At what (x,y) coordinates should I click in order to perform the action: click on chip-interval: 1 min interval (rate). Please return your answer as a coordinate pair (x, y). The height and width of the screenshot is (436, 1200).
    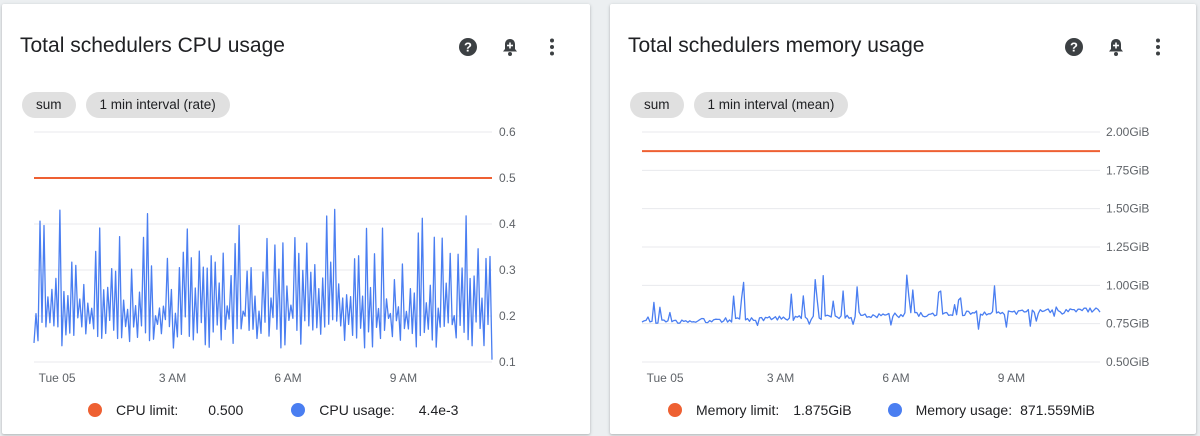
    Looking at the image, I should click on (157, 105).